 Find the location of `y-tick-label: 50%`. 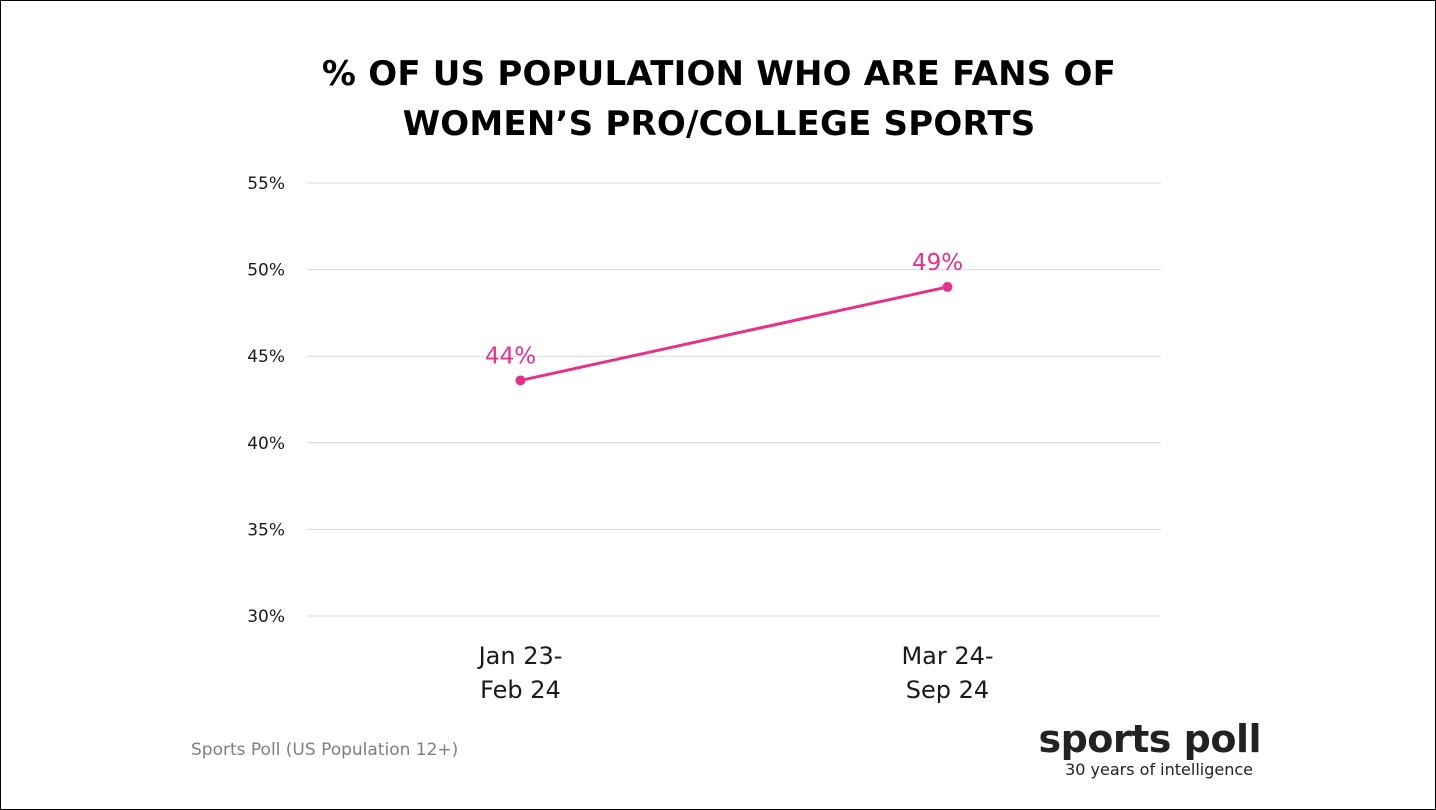

y-tick-label: 50% is located at coordinates (266, 271).